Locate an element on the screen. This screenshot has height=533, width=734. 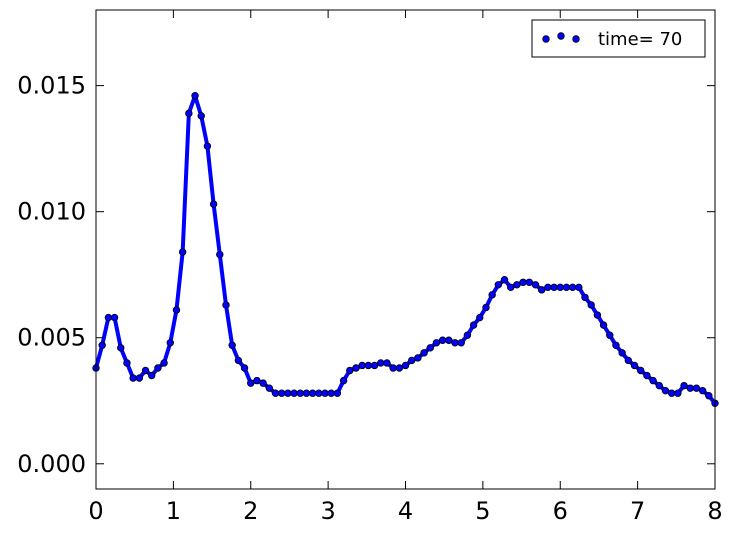
x-tick-label: 5 is located at coordinates (482, 511).